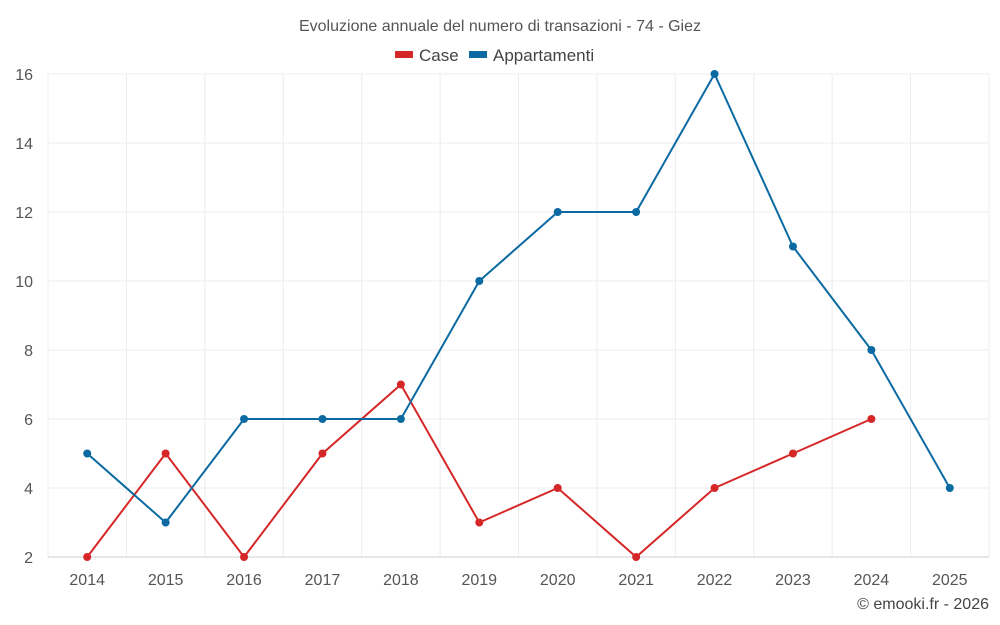 The height and width of the screenshot is (625, 1000). What do you see at coordinates (558, 580) in the screenshot?
I see `x-tick-label: 2020` at bounding box center [558, 580].